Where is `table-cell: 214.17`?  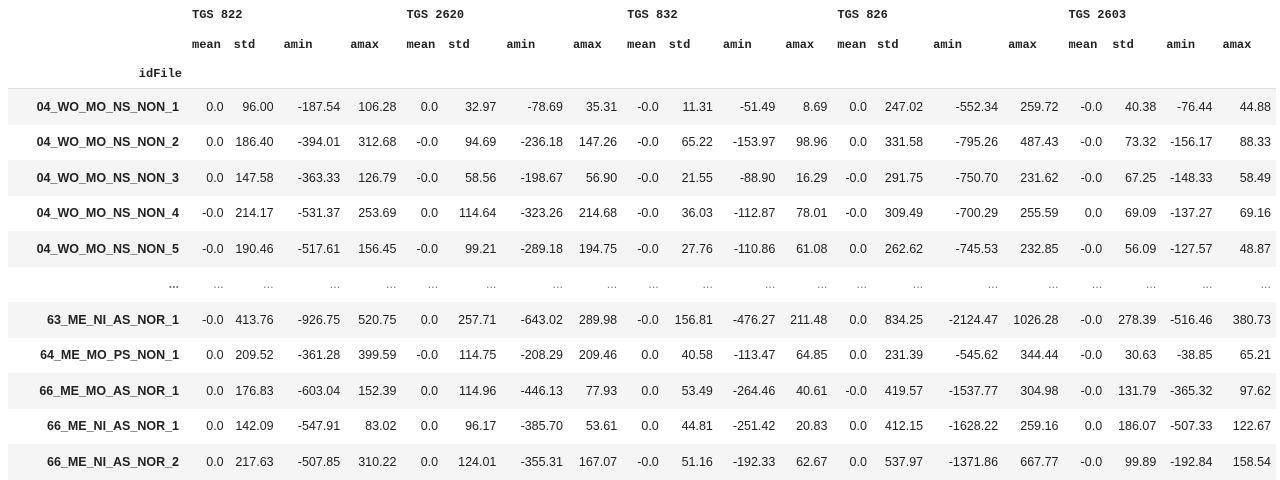 table-cell: 214.17 is located at coordinates (254, 213).